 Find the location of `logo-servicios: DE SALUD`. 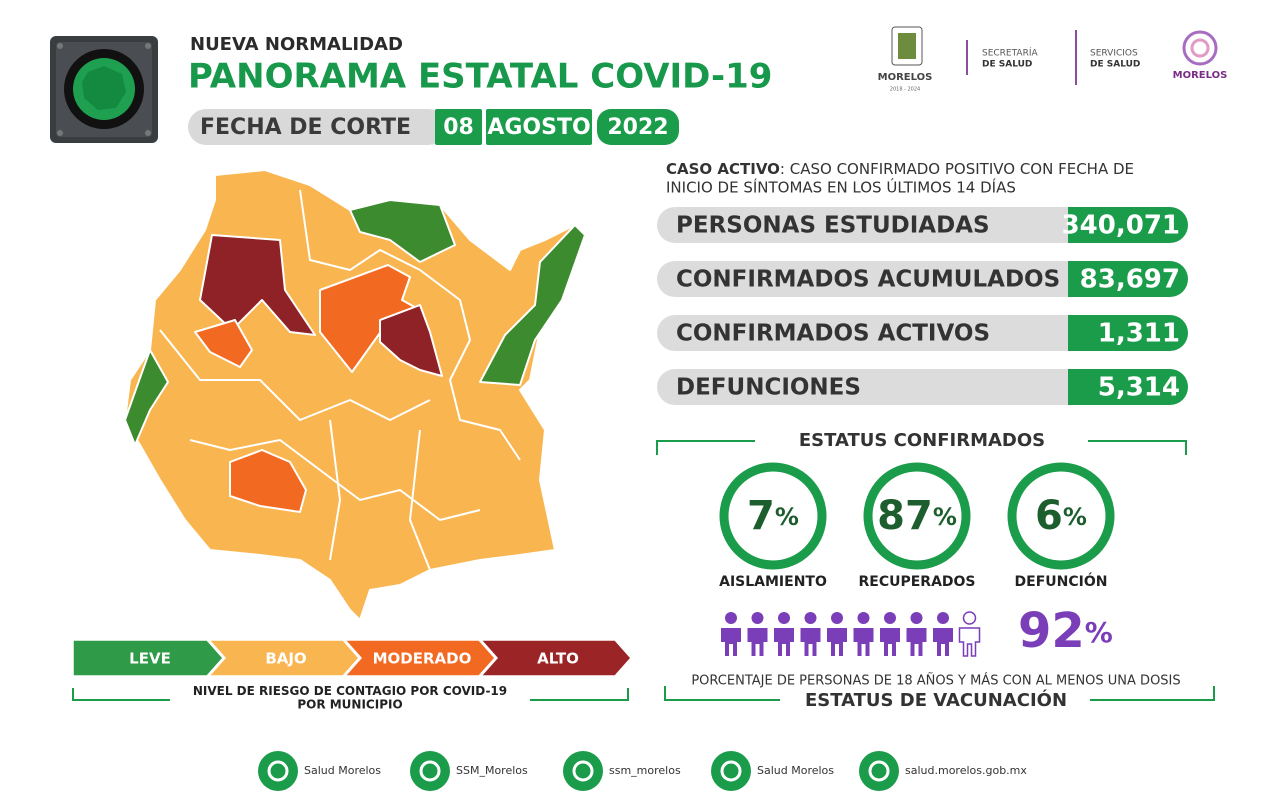

logo-servicios: DE SALUD is located at coordinates (1115, 65).